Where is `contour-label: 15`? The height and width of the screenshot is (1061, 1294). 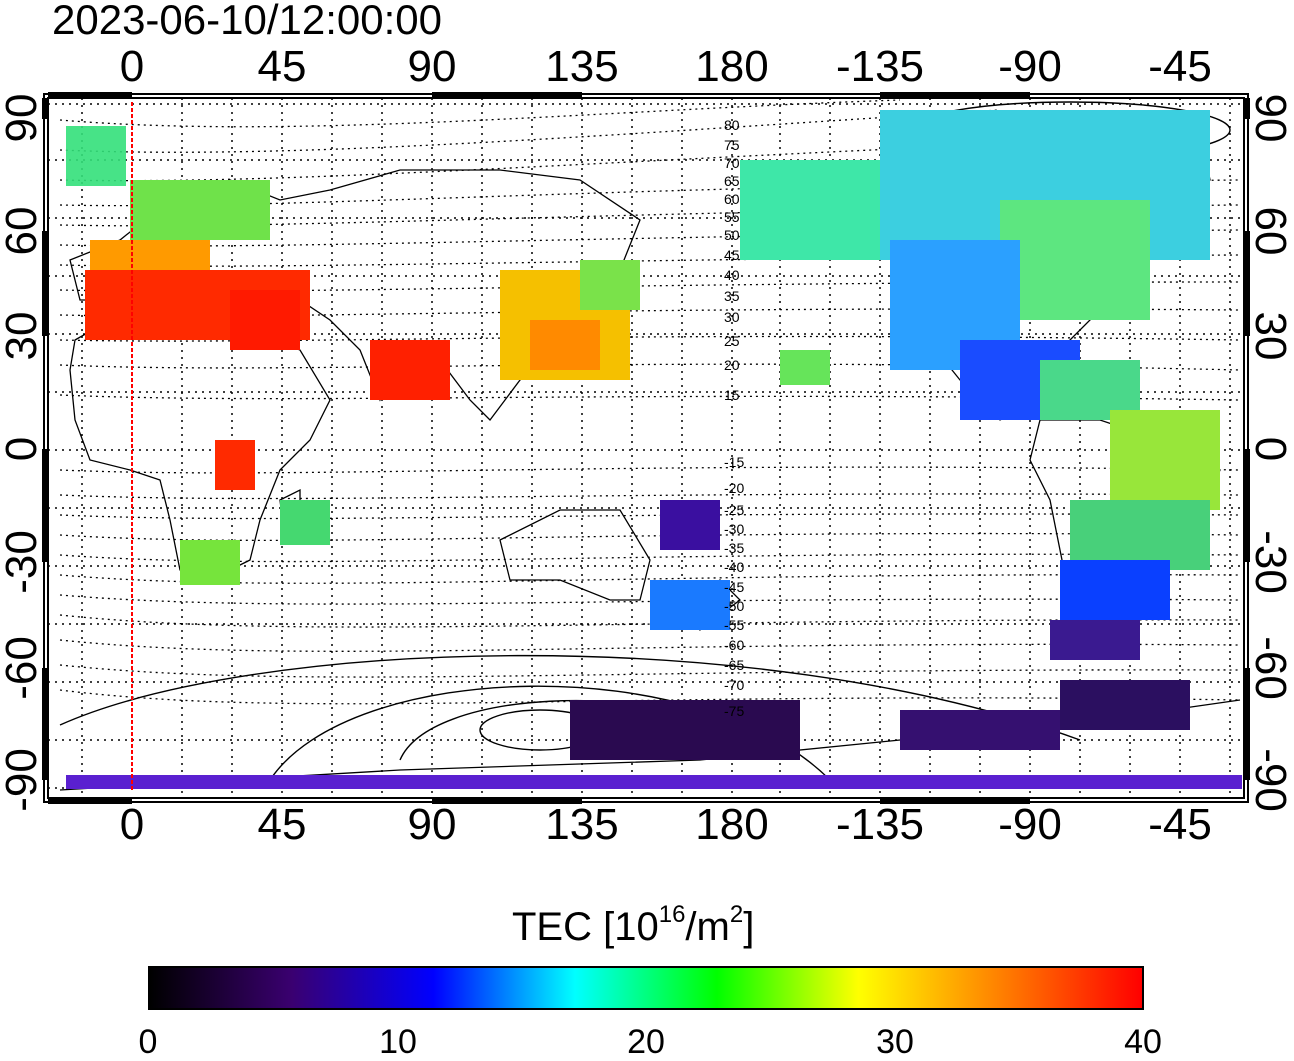
contour-label: 15 is located at coordinates (732, 395).